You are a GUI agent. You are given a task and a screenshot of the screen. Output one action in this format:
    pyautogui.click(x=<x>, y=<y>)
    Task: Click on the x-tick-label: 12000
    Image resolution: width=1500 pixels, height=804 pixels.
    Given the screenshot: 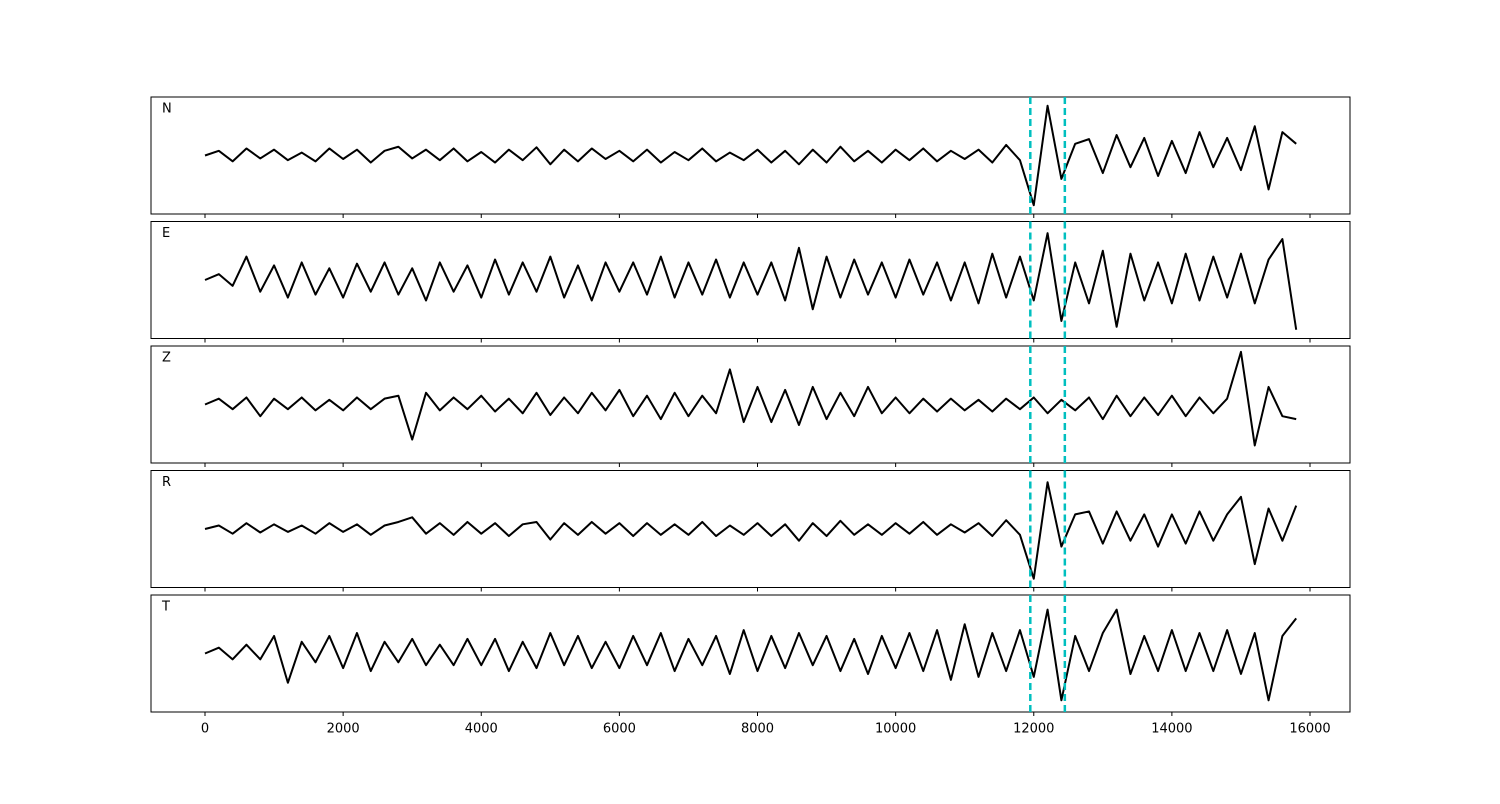 What is the action you would take?
    pyautogui.click(x=1033, y=729)
    